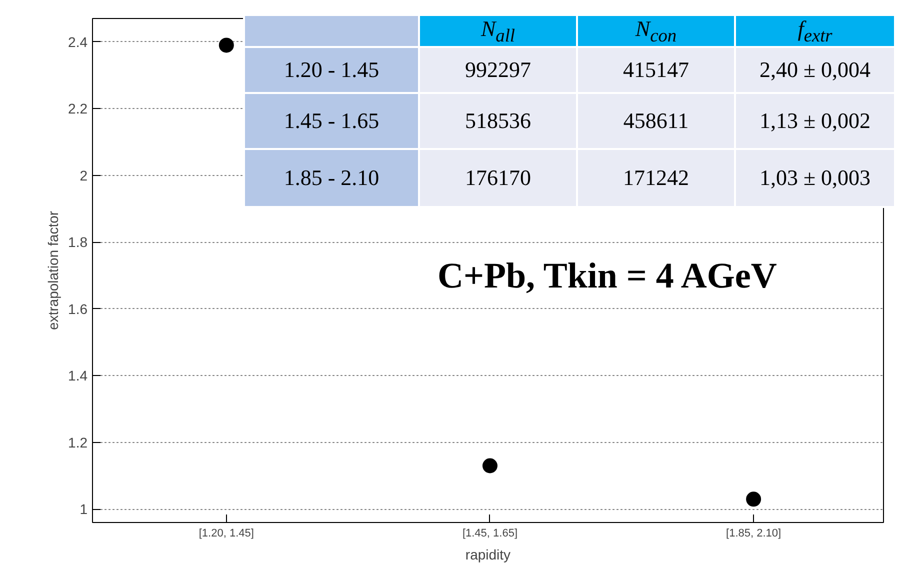 This screenshot has width=920, height=570. What do you see at coordinates (498, 70) in the screenshot?
I see `data-label: 992297` at bounding box center [498, 70].